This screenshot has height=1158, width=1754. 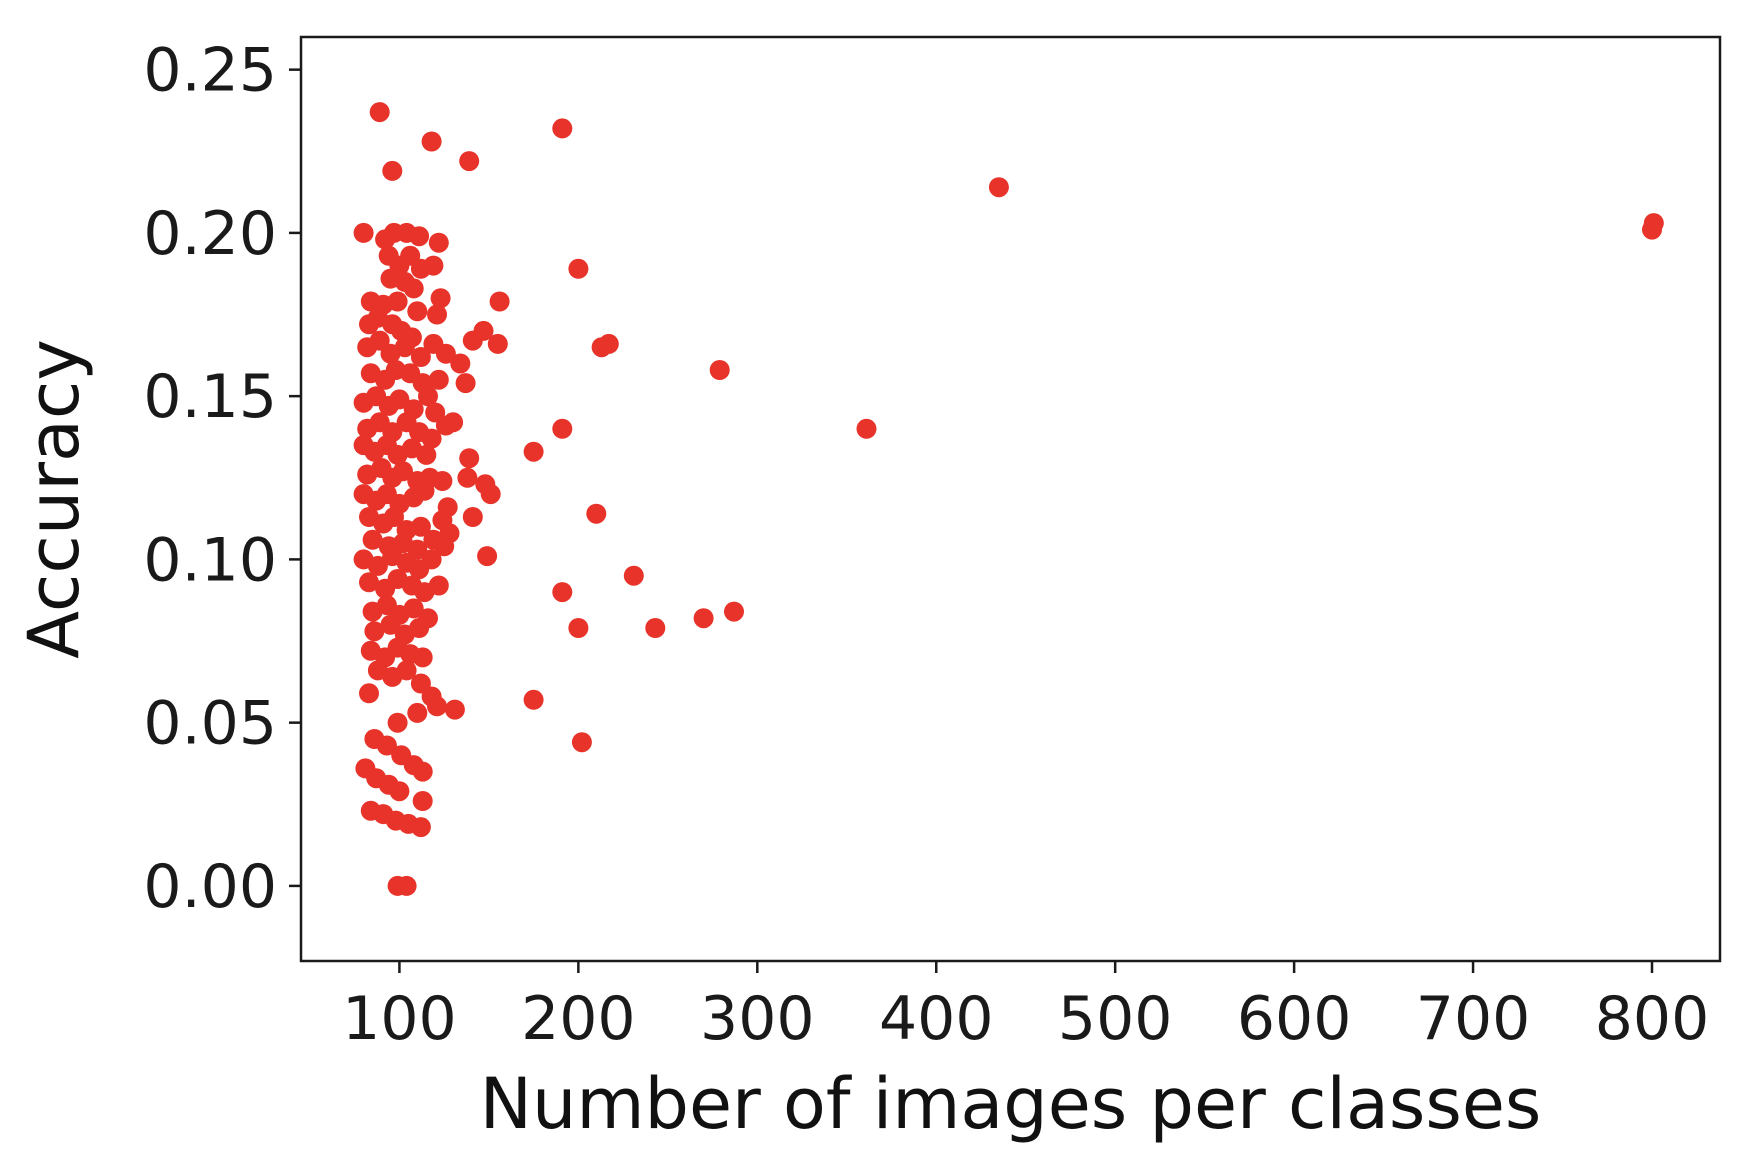 I want to click on x-tick-label: 800, so click(x=1652, y=1019).